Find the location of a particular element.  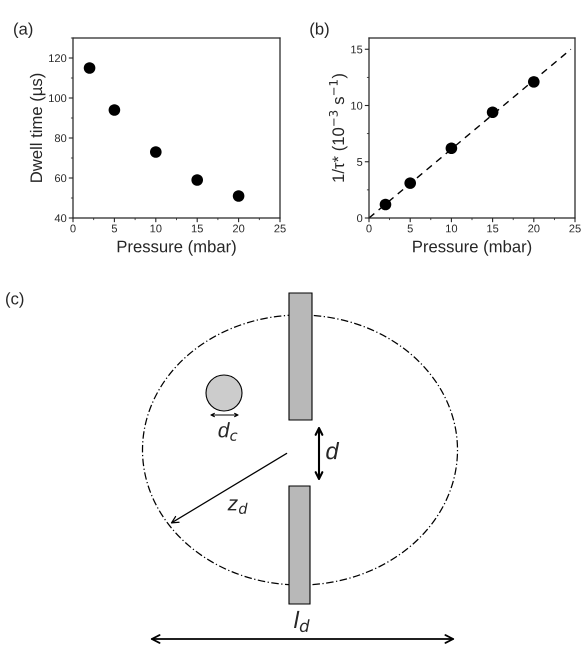

y-tick-label: 40 is located at coordinates (60, 218).